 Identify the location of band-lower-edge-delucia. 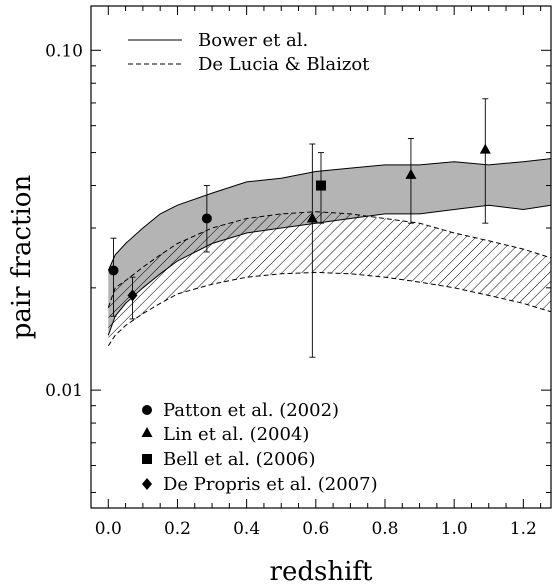
(329, 309).